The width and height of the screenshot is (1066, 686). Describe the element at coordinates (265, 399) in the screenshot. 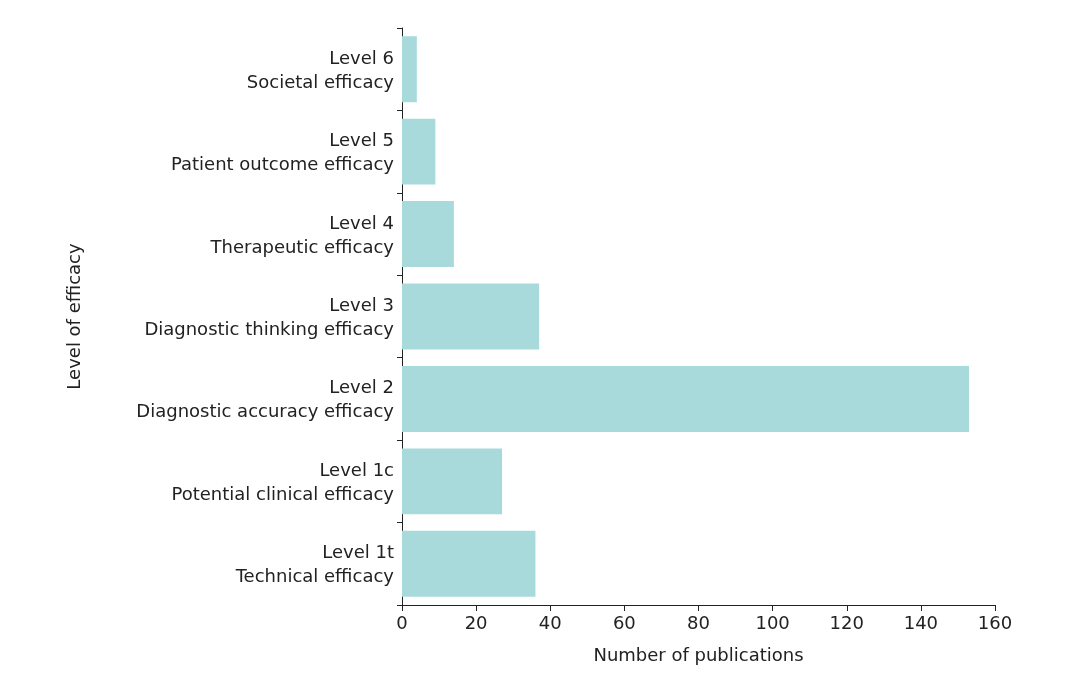

I see `y-tick-label: Level 2 Diagnostic accuracy efficacy` at that location.